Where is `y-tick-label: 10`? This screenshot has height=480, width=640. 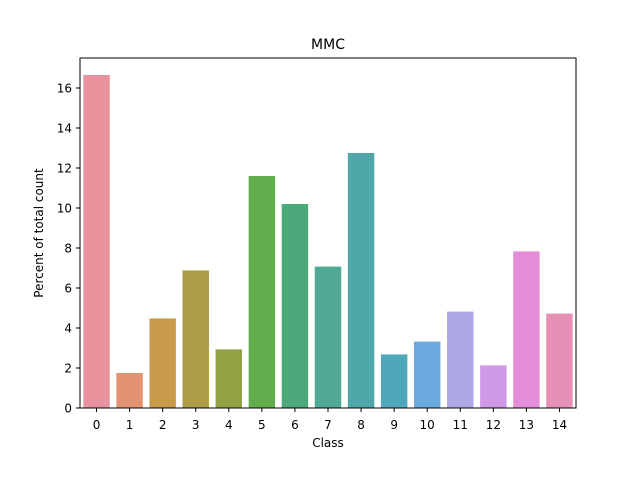 y-tick-label: 10 is located at coordinates (64, 209).